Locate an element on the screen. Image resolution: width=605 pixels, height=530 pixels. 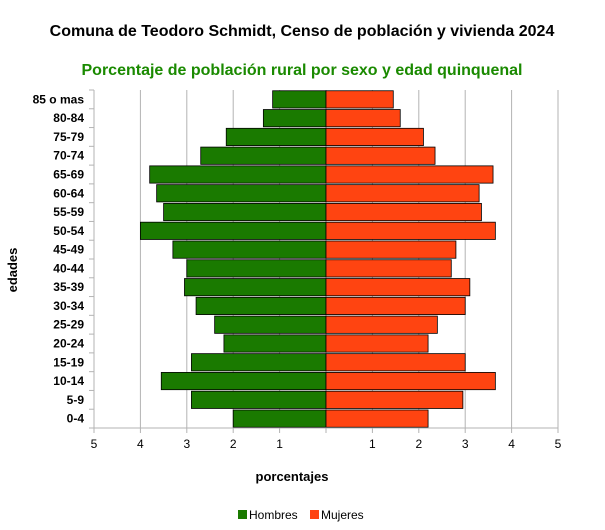
y-category-label: 10-14 is located at coordinates (68, 381).